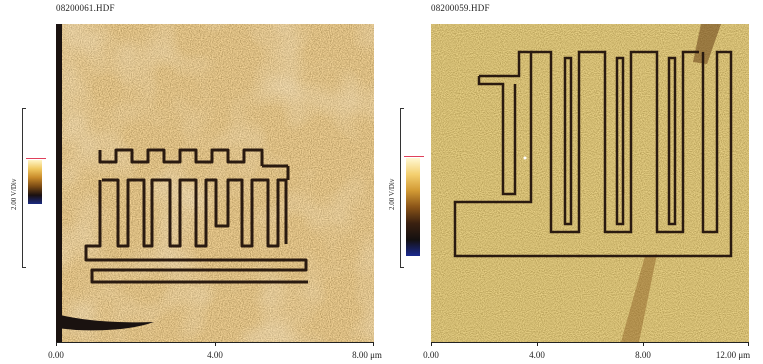 The height and width of the screenshot is (364, 763). I want to click on left-tick-0: 0.00, so click(56, 355).